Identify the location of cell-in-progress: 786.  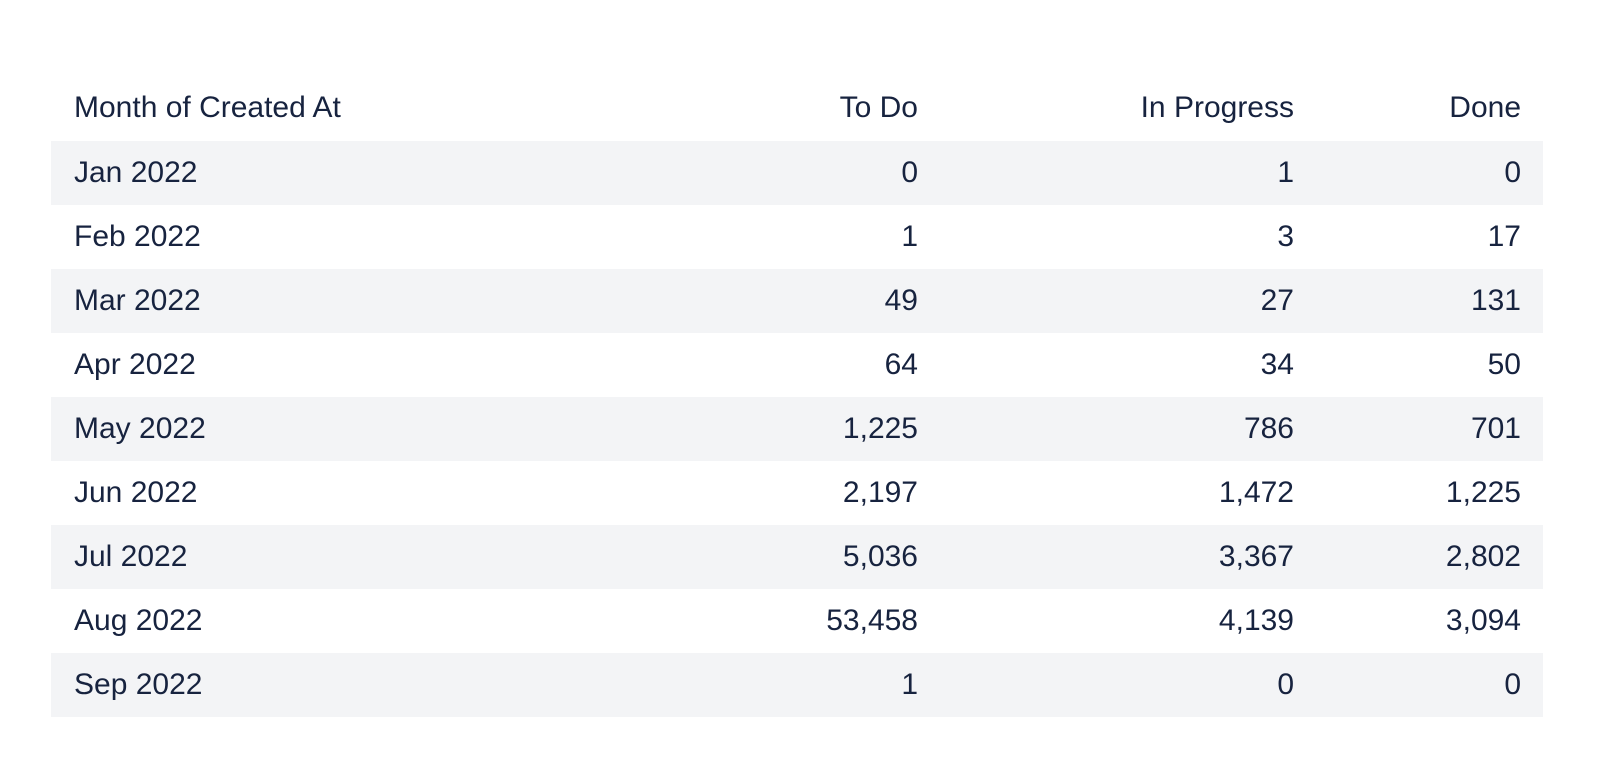
(1106, 429).